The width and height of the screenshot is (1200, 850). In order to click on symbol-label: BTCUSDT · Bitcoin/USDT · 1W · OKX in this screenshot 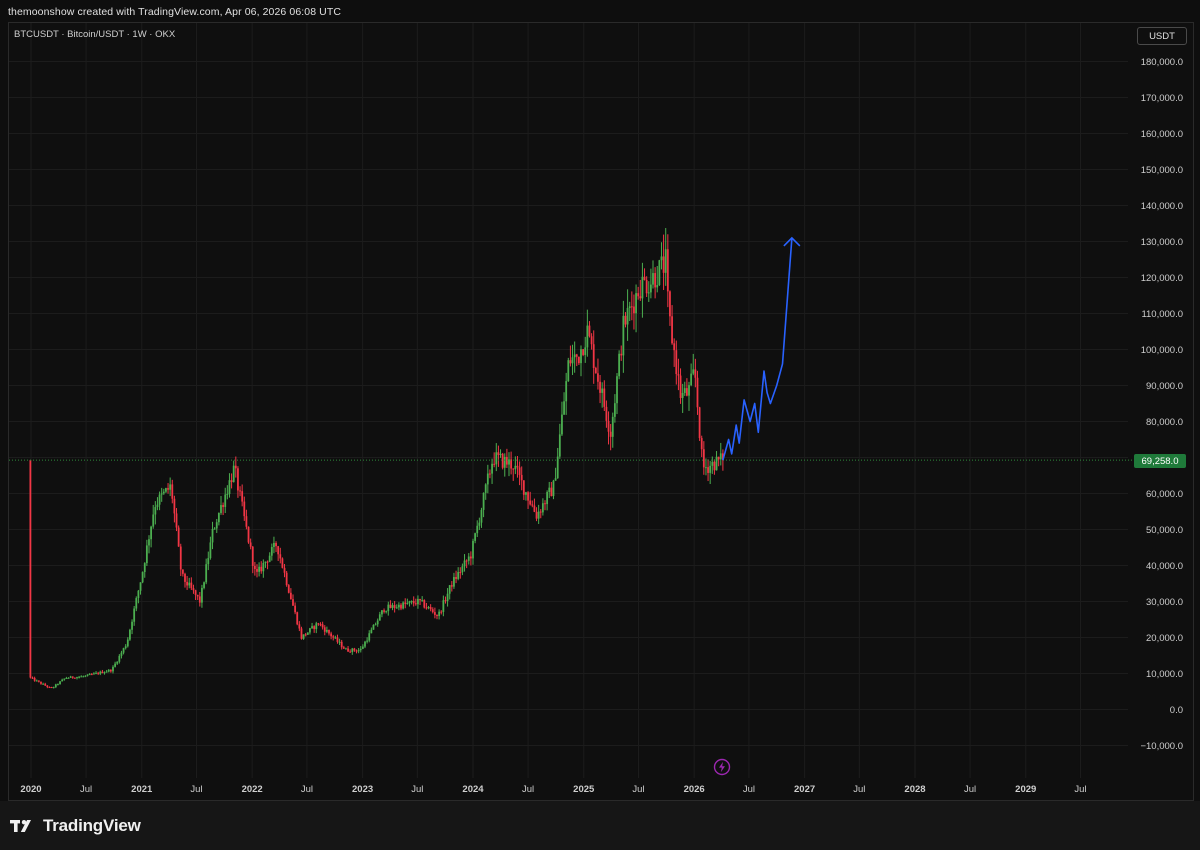, I will do `click(95, 34)`.